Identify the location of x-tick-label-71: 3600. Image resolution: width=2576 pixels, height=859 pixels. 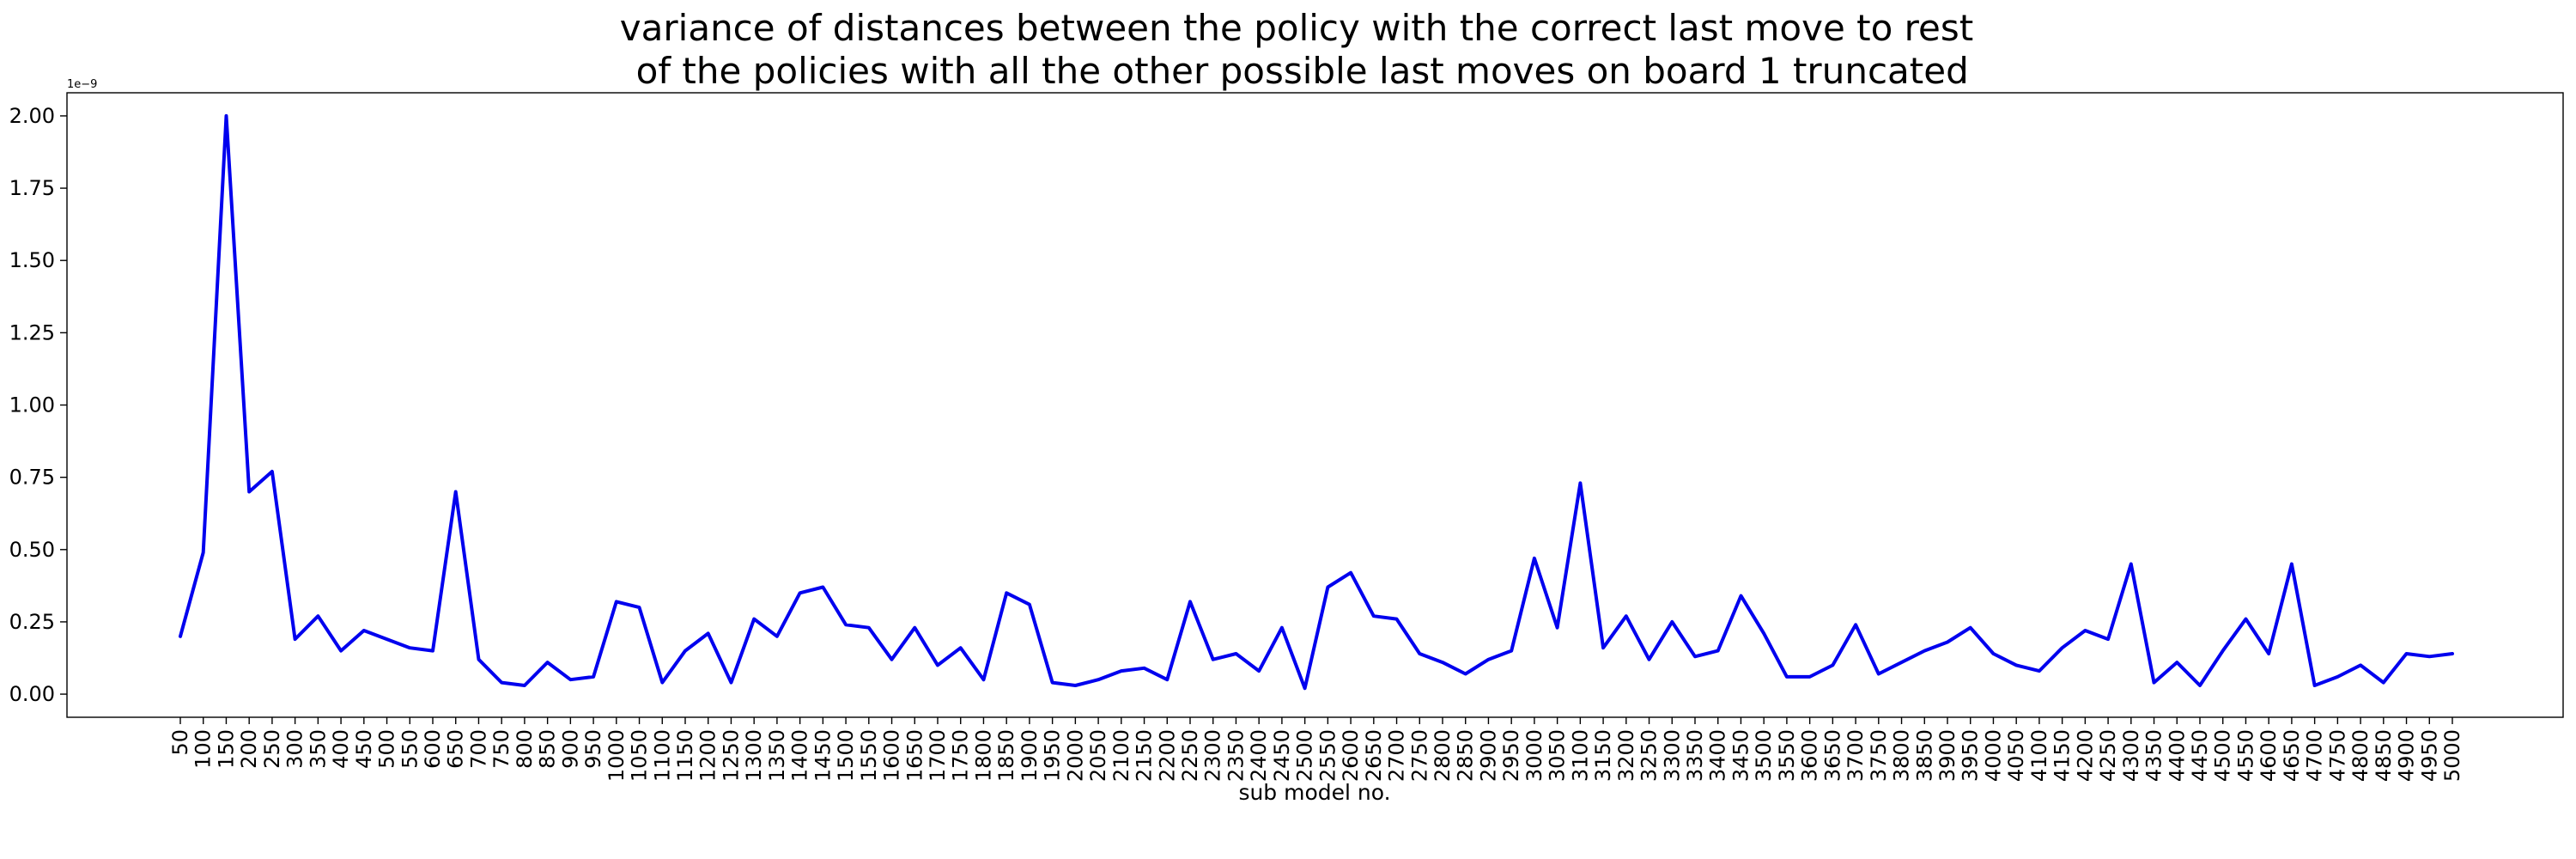
(1810, 755).